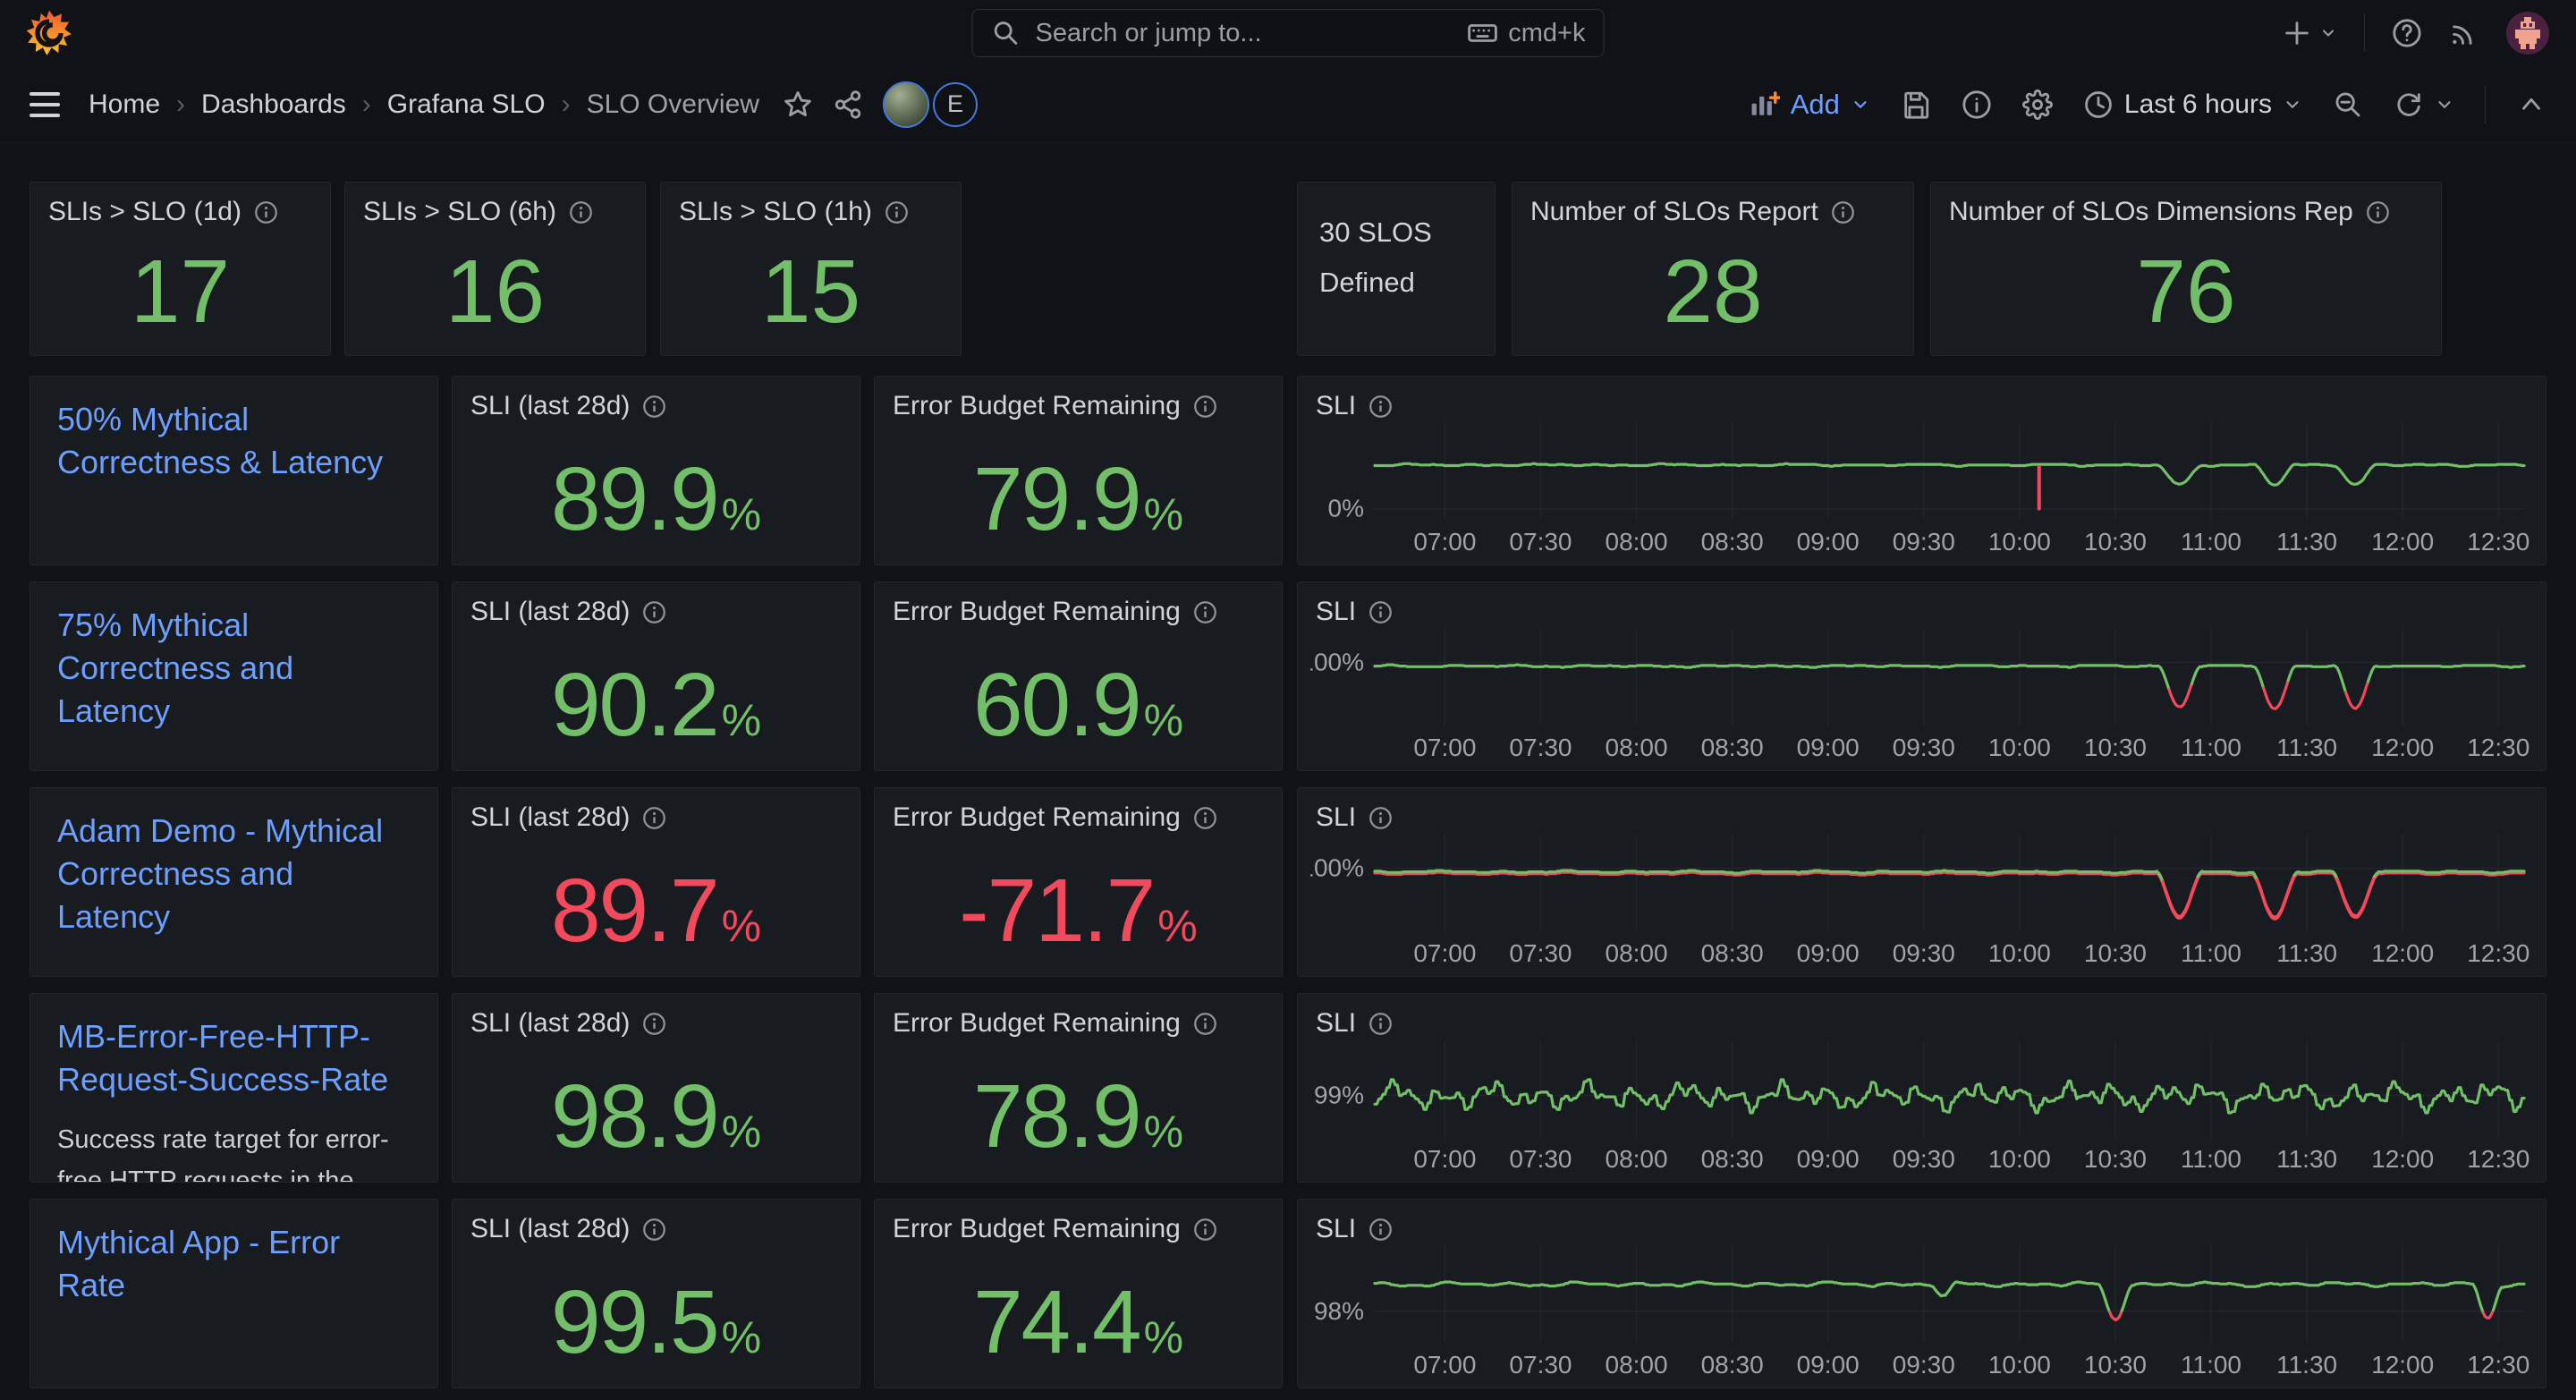  I want to click on topnav-actions, so click(2415, 33).